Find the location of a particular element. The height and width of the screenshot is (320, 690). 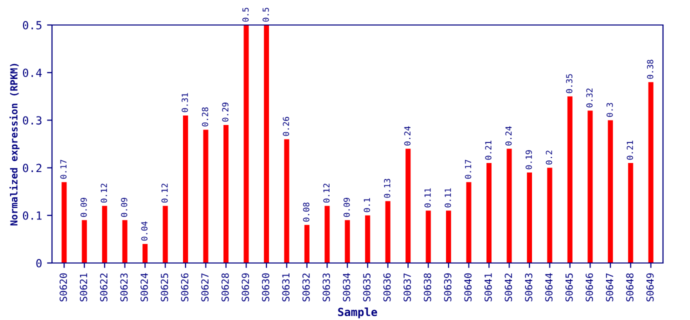

x-tick-label: S0632 is located at coordinates (306, 288).